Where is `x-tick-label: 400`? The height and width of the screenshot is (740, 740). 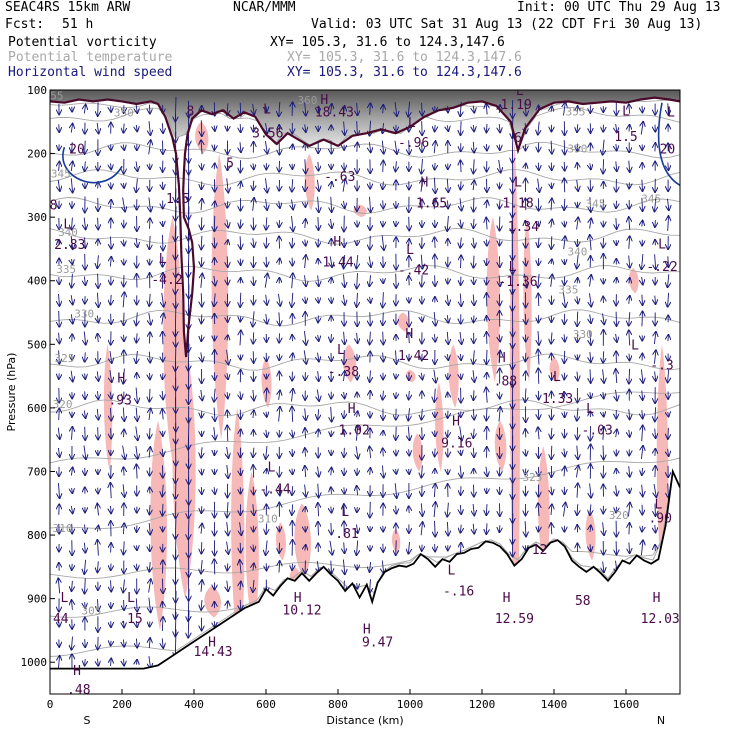 x-tick-label: 400 is located at coordinates (194, 704).